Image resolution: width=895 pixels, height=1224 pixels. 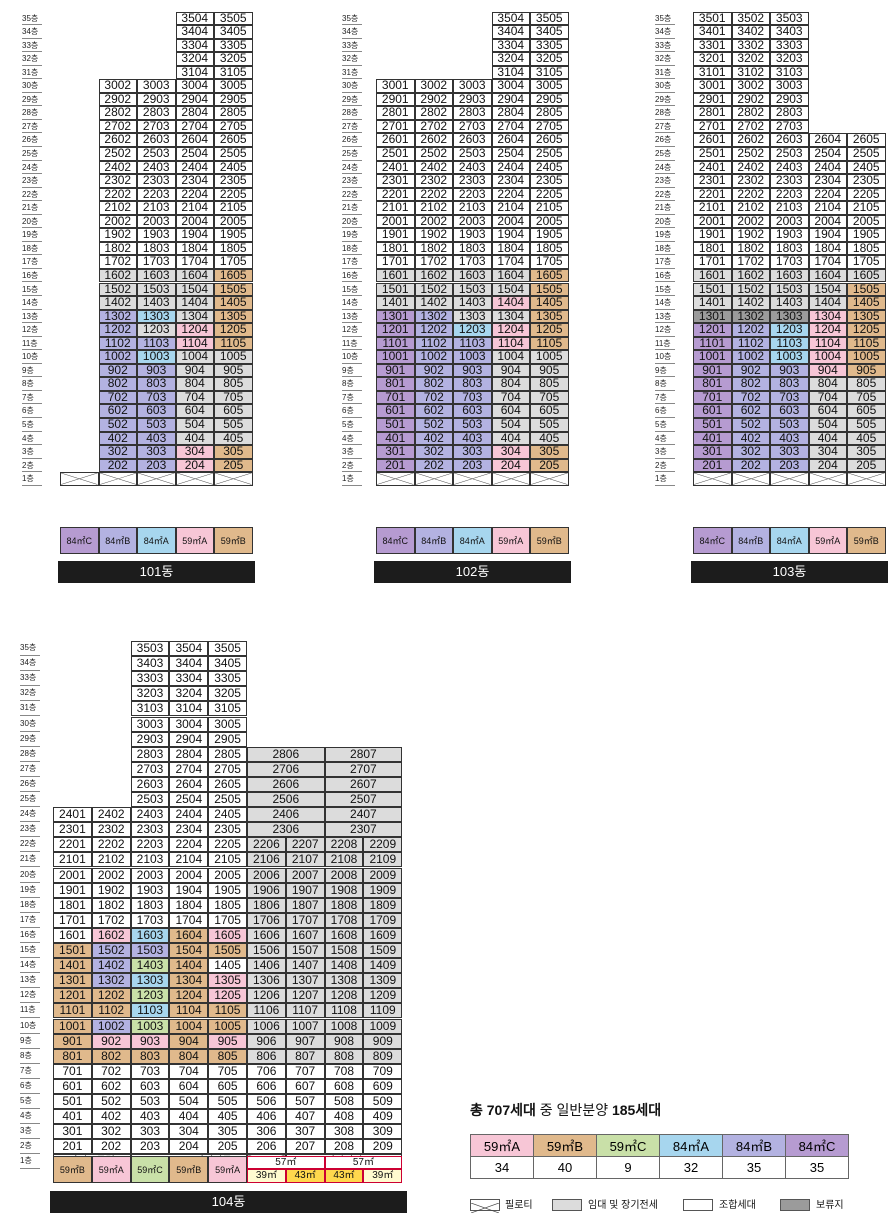 What do you see at coordinates (712, 397) in the screenshot?
I see `unit-cell: 701` at bounding box center [712, 397].